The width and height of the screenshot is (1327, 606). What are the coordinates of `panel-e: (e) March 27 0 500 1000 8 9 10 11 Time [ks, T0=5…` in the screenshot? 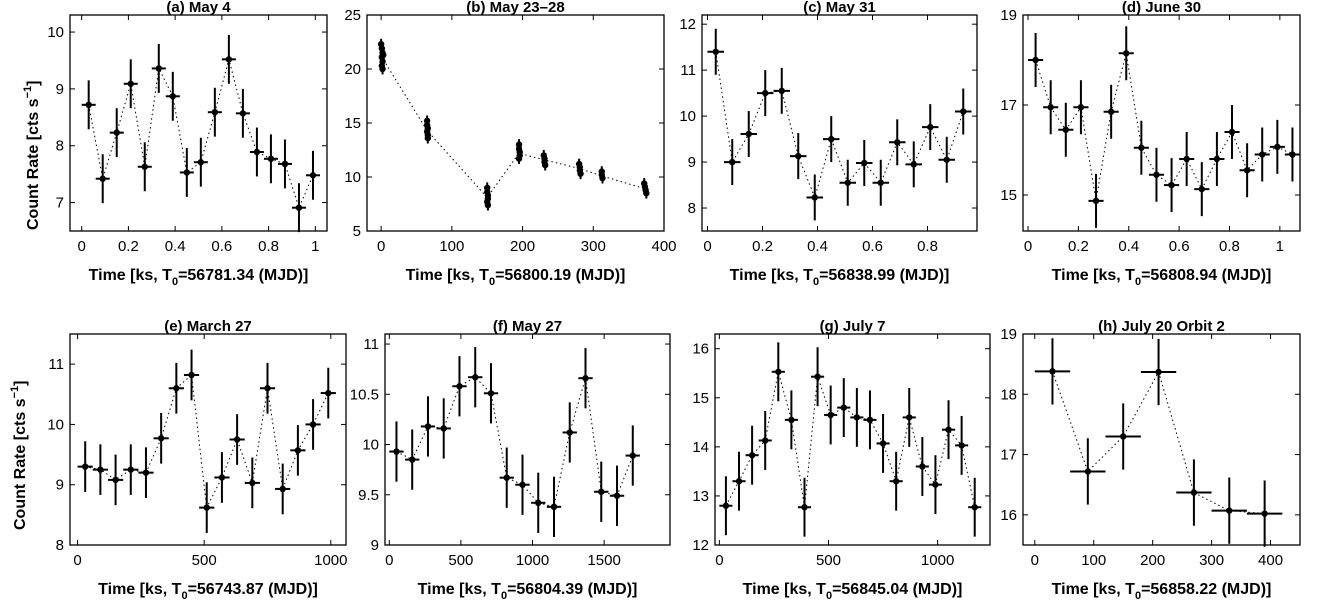 It's located at (197, 460).